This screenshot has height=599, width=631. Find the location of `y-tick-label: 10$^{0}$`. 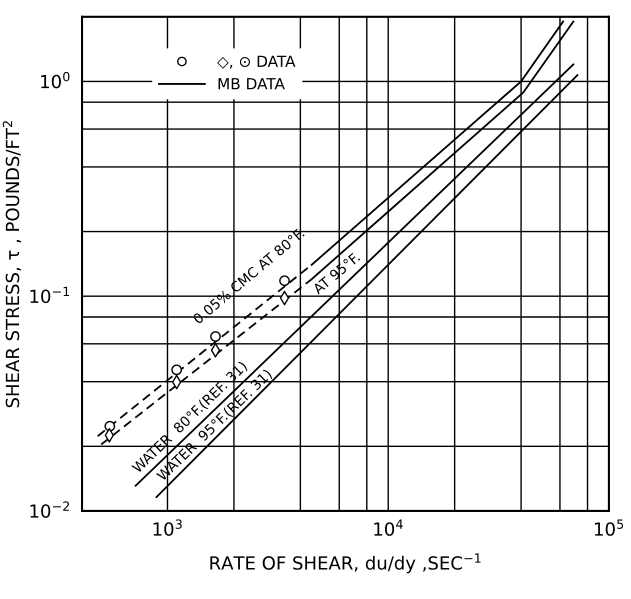

y-tick-label: 10$^{0}$ is located at coordinates (55, 80).